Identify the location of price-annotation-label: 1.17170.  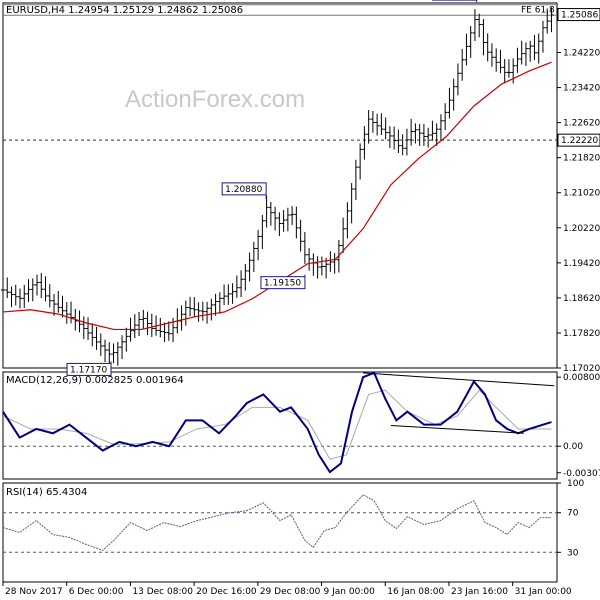
(88, 370).